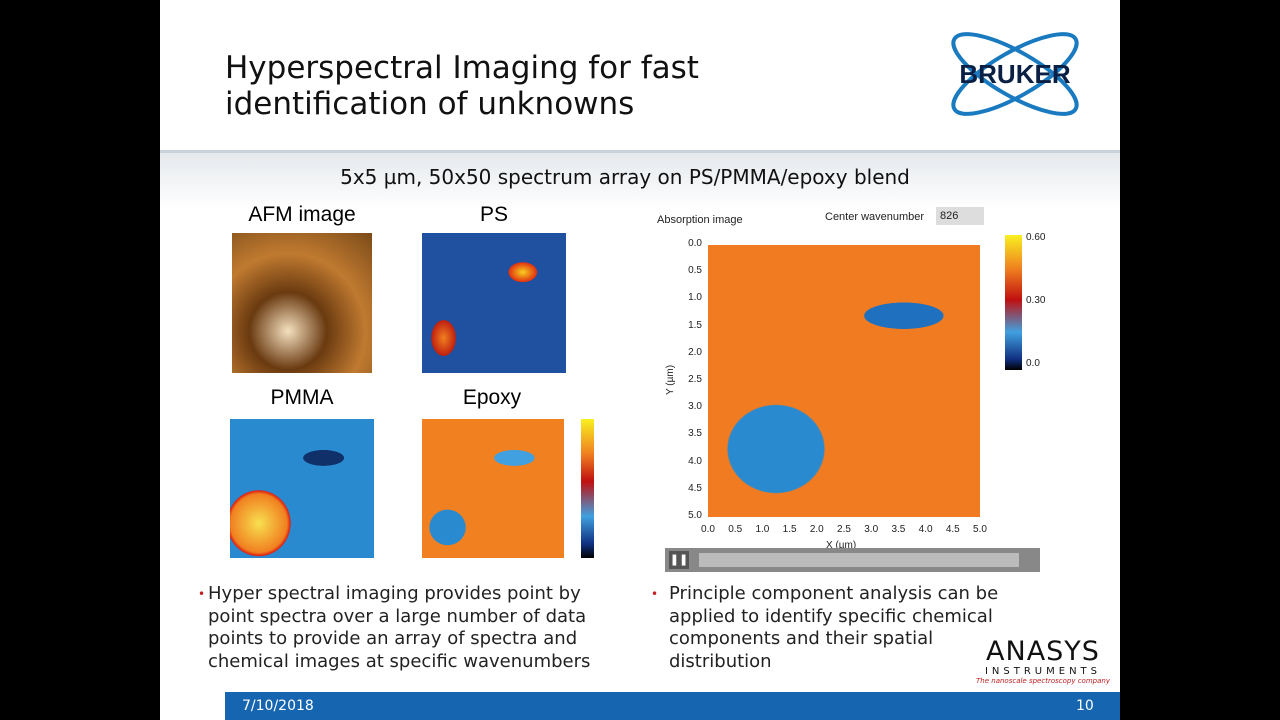 This screenshot has width=1280, height=720. What do you see at coordinates (801, 638) in the screenshot?
I see `bullet-line: components and their spatial` at bounding box center [801, 638].